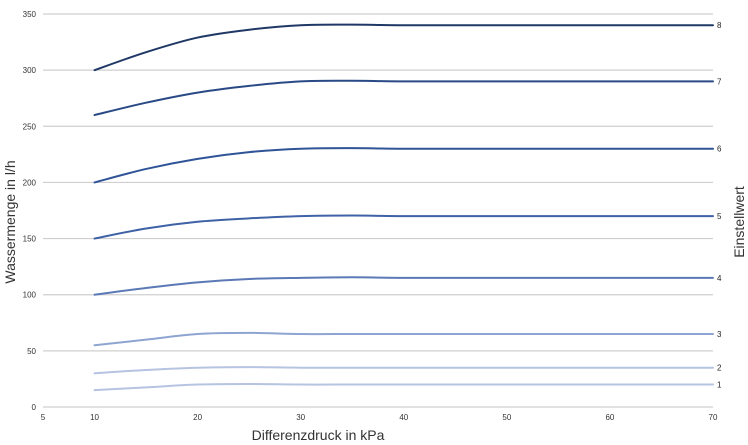 This screenshot has width=748, height=445. What do you see at coordinates (609, 417) in the screenshot?
I see `x-tick-label: 60` at bounding box center [609, 417].